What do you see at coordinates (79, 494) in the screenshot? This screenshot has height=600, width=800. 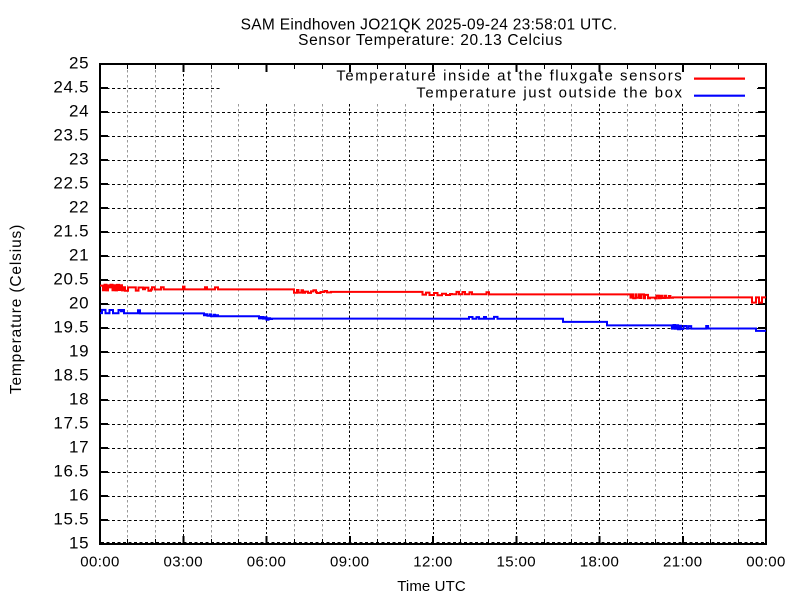 I see `svg-text: 16` at bounding box center [79, 494].